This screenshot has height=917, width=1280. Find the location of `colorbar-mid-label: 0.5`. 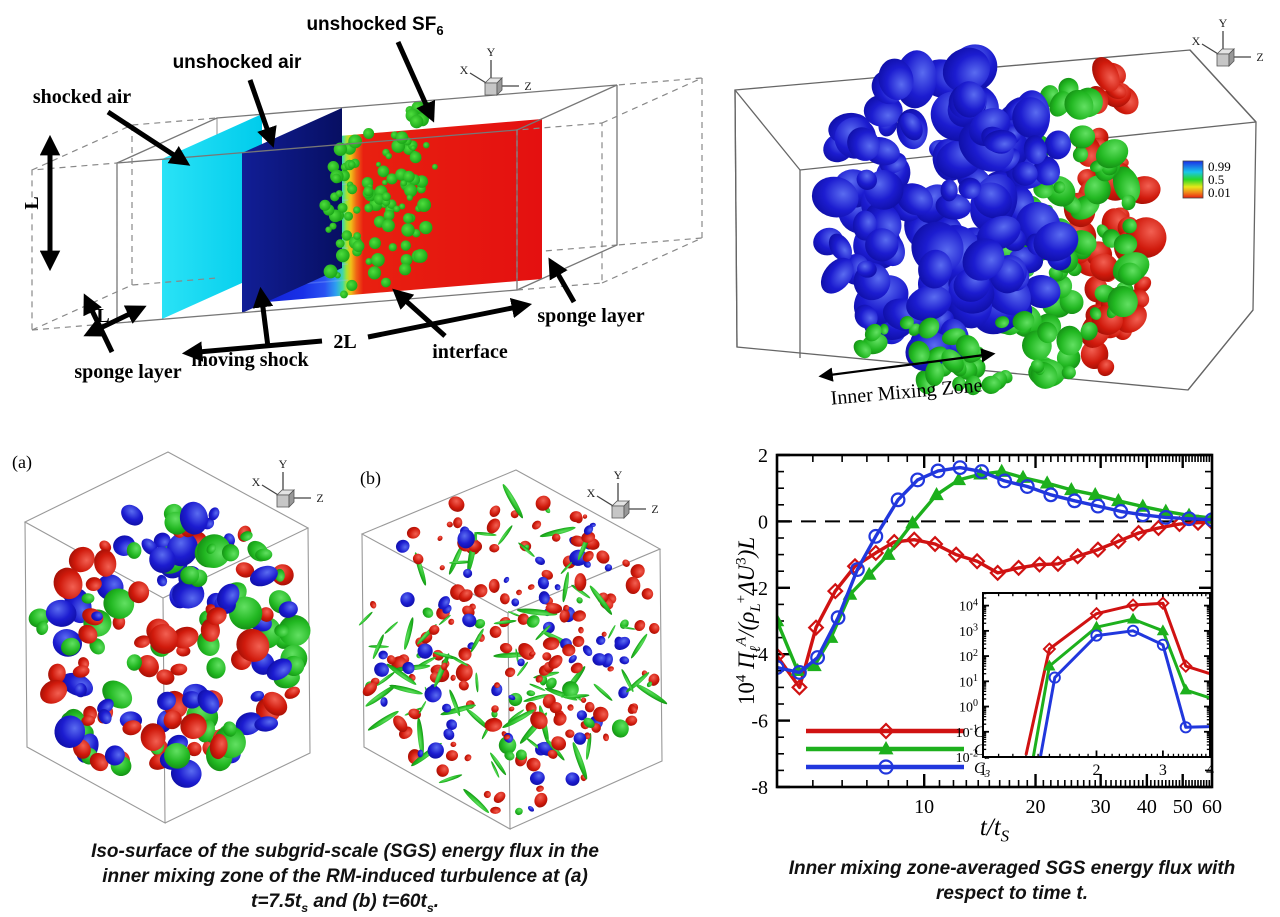

colorbar-mid-label: 0.5 is located at coordinates (1216, 179).